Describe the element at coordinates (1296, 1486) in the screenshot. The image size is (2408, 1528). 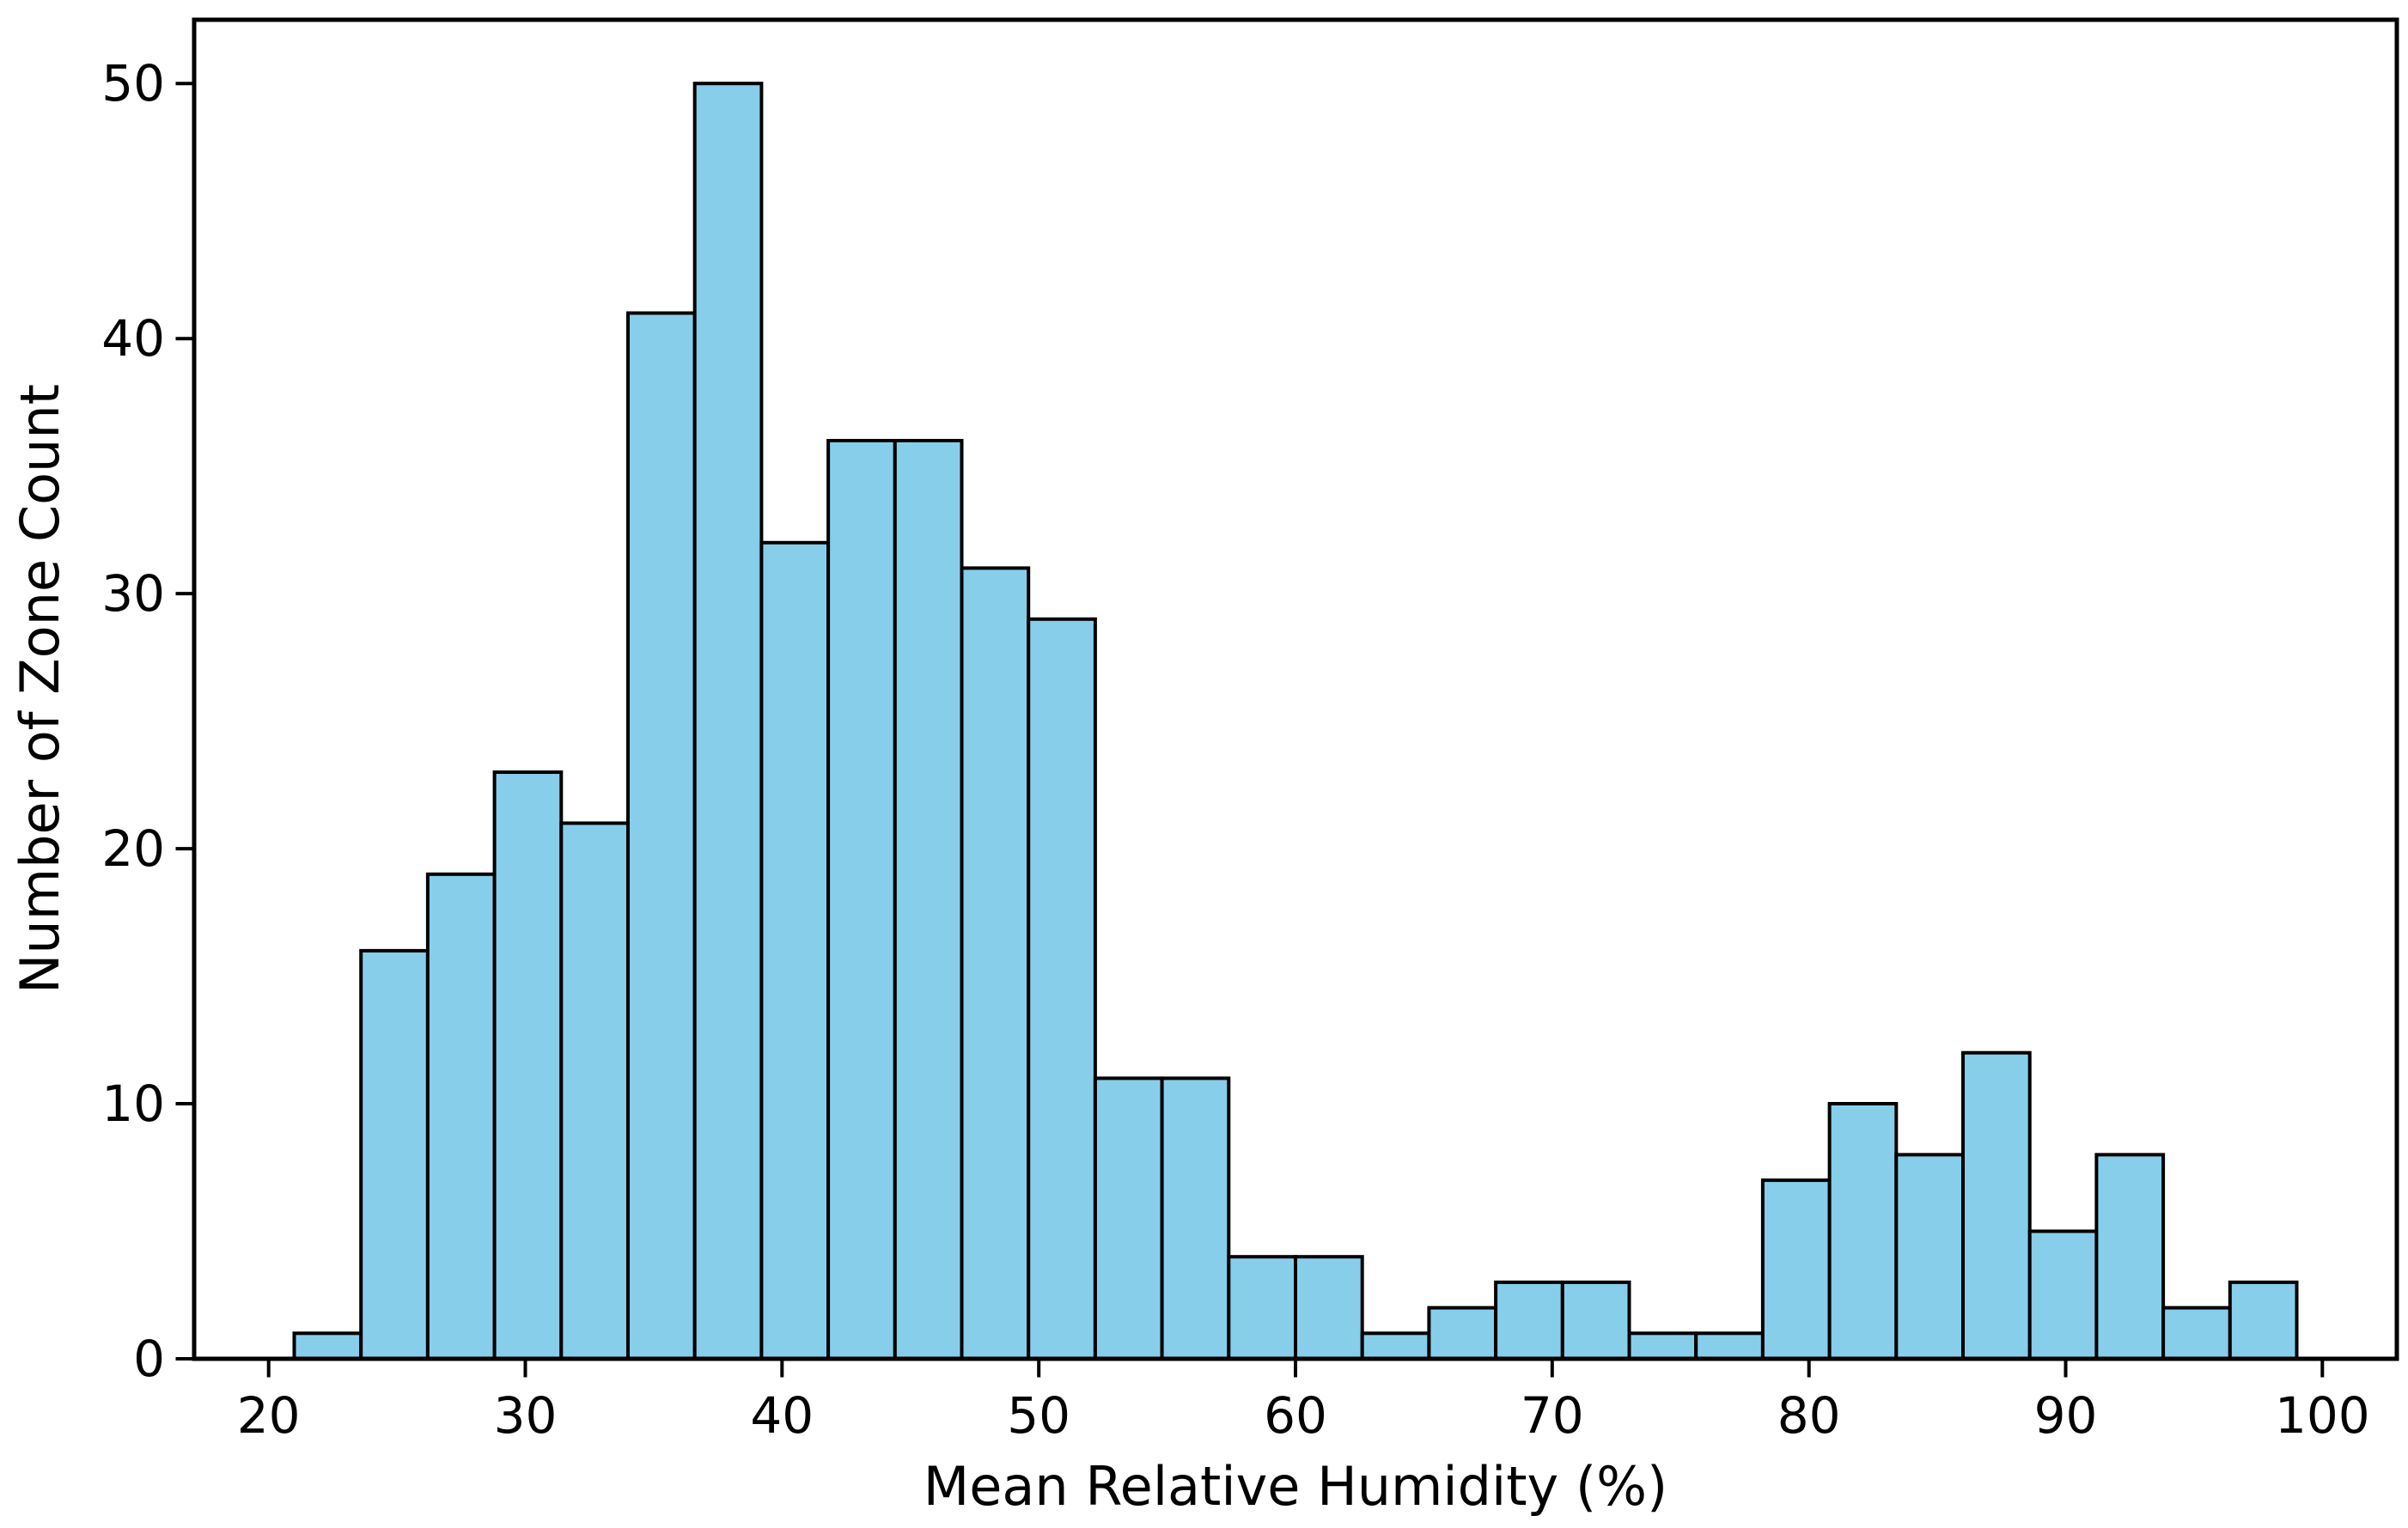
I see `x-axis-label: Mean Relative Humidity (%)` at that location.